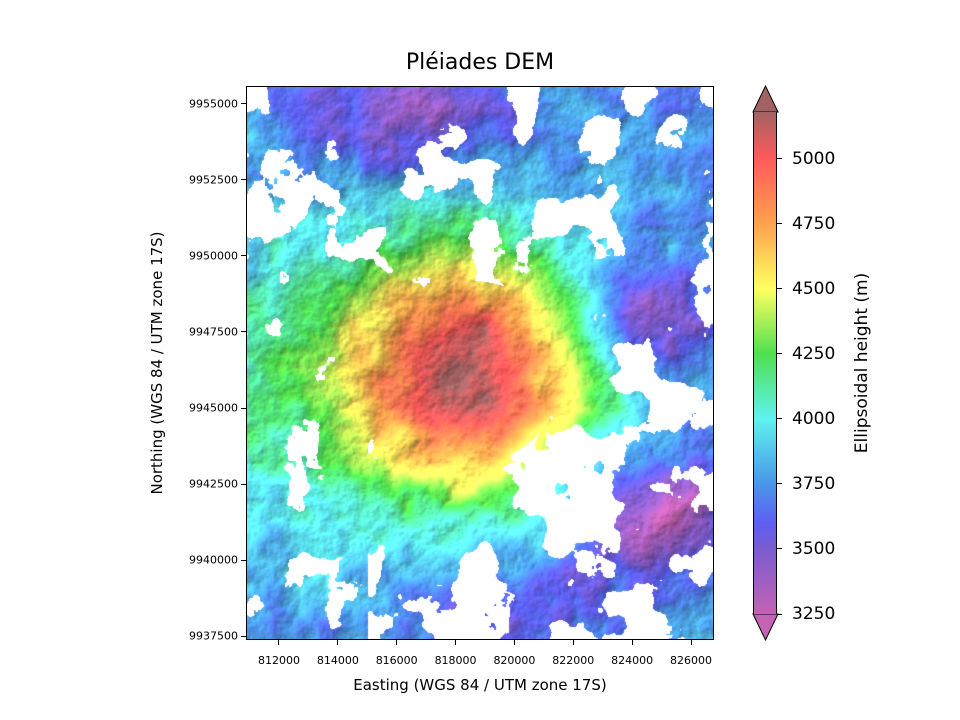 Image resolution: width=960 pixels, height=720 pixels. I want to click on x-tick-label: 820000, so click(514, 660).